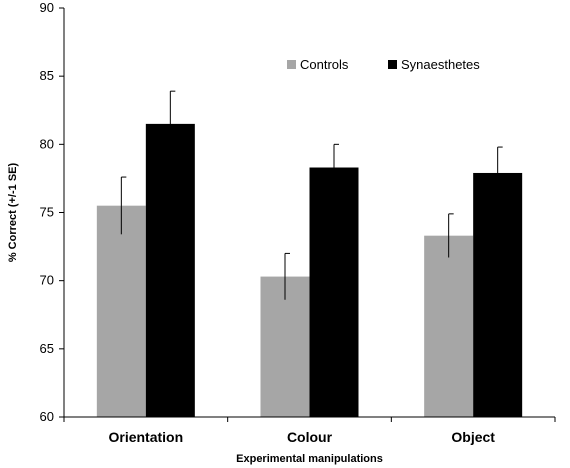 The width and height of the screenshot is (570, 468). What do you see at coordinates (13, 213) in the screenshot?
I see `y-axis-title: % Correct (+/-1 SE)` at bounding box center [13, 213].